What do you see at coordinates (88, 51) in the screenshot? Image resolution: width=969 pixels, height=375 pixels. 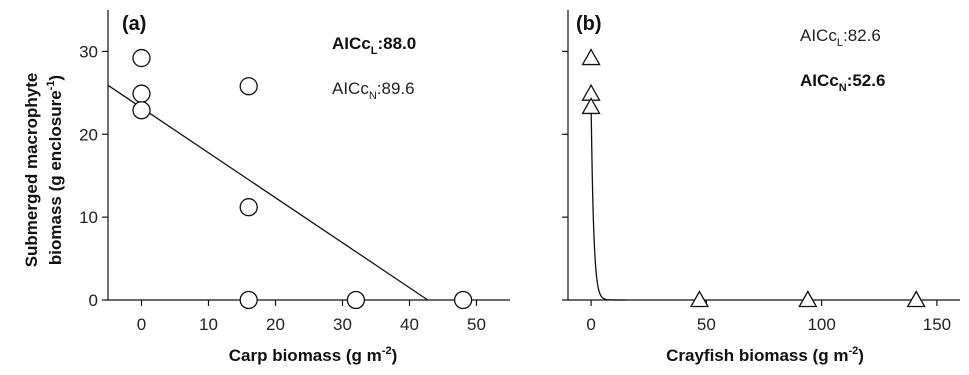 I see `y-tick-label: 30` at bounding box center [88, 51].